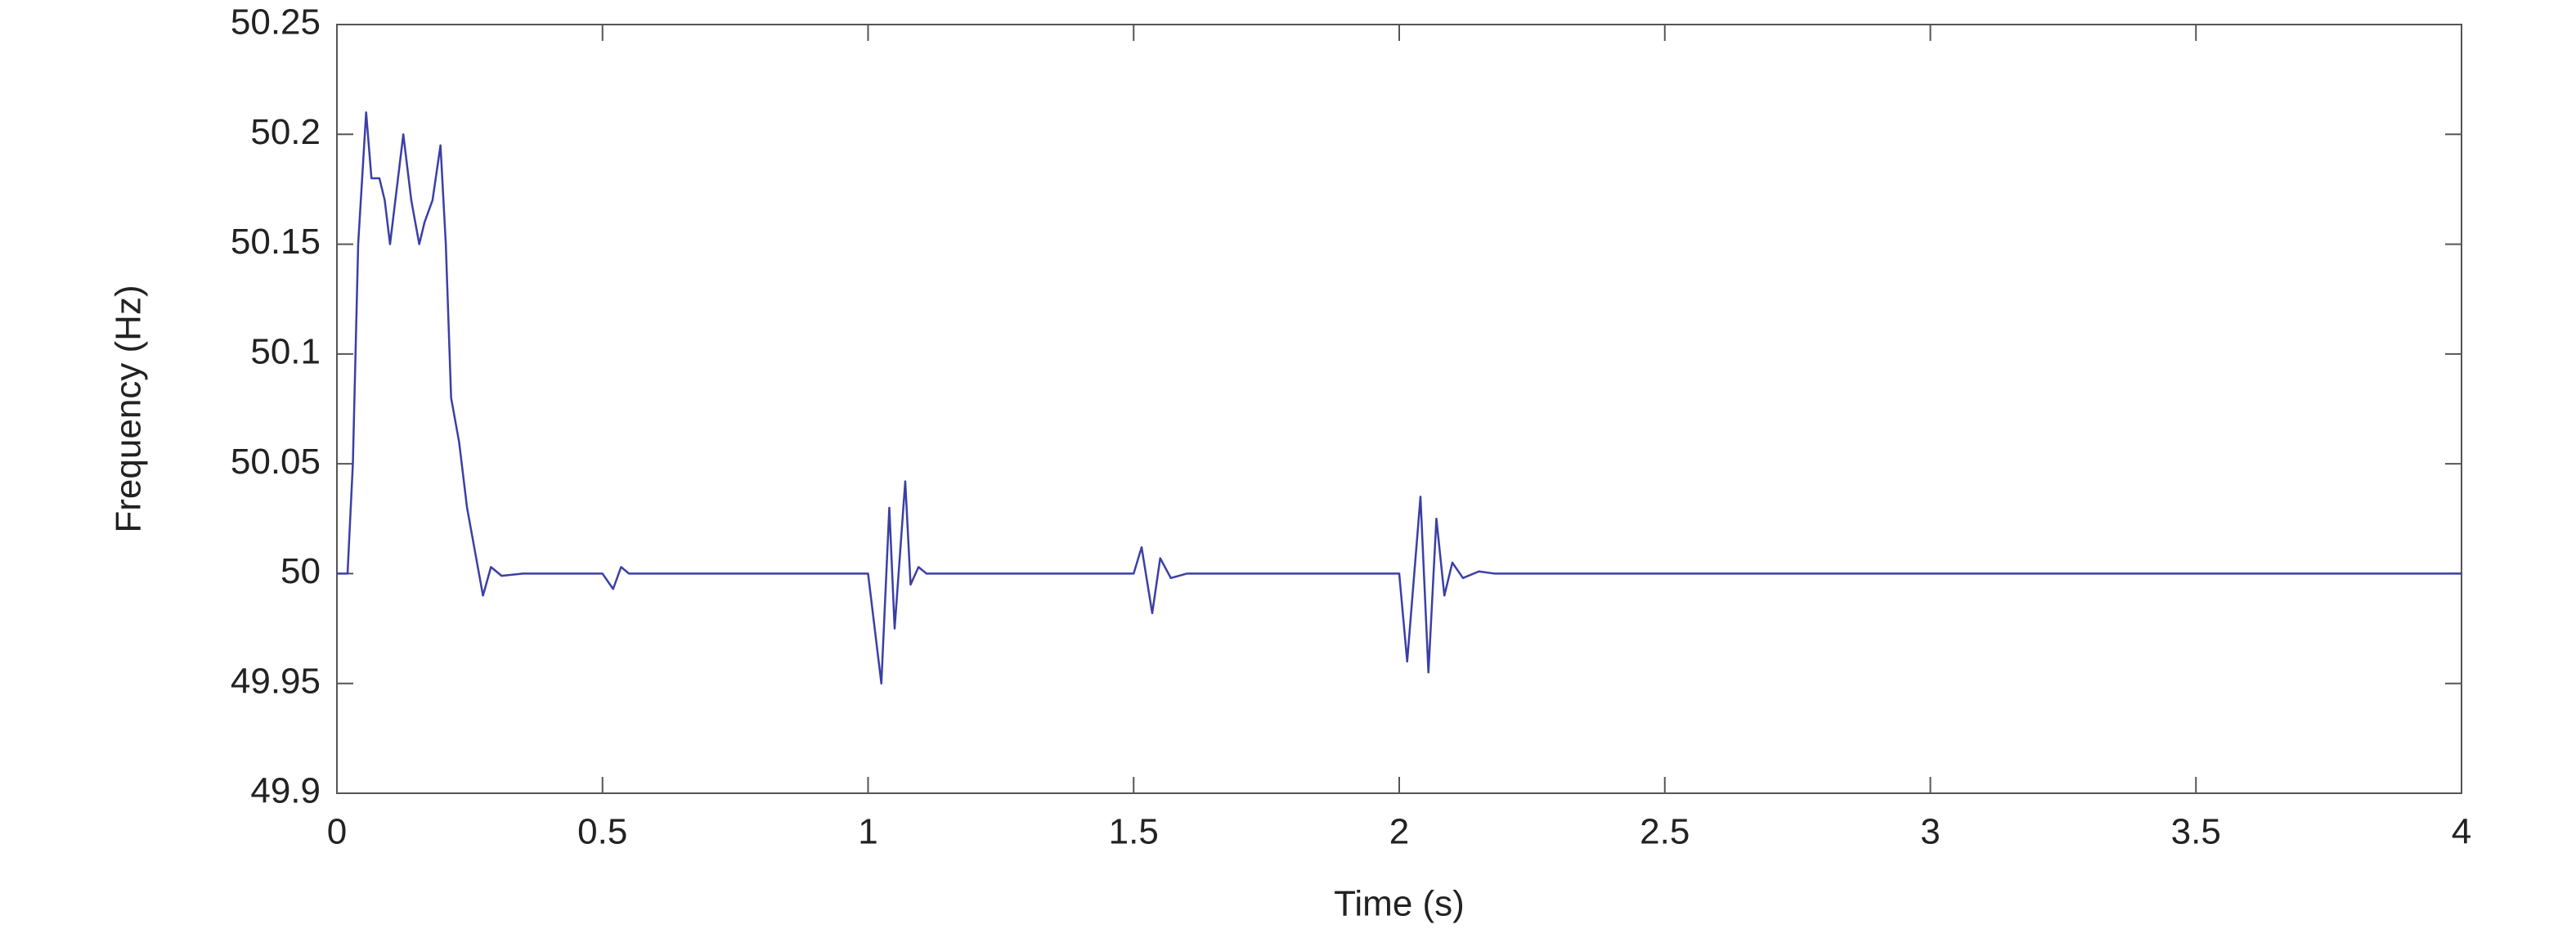  What do you see at coordinates (285, 791) in the screenshot?
I see `y-tick-label: 49.9` at bounding box center [285, 791].